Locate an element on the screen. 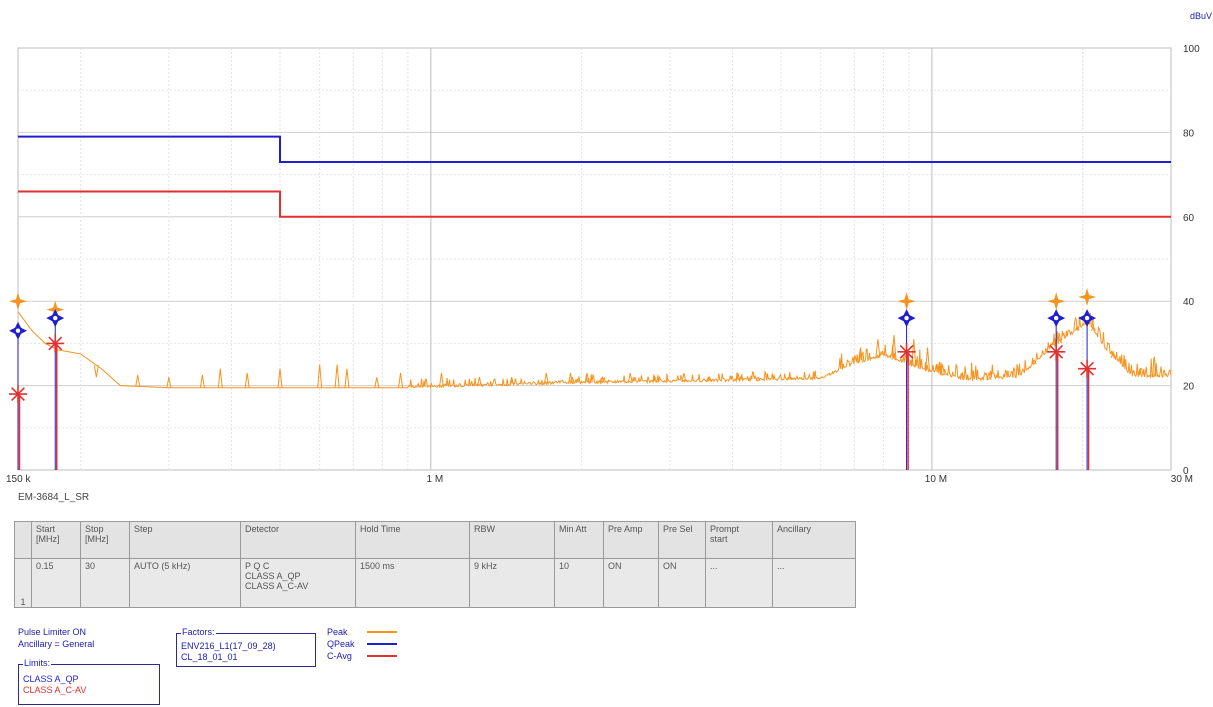  limits-title: Limits: is located at coordinates (37, 663).